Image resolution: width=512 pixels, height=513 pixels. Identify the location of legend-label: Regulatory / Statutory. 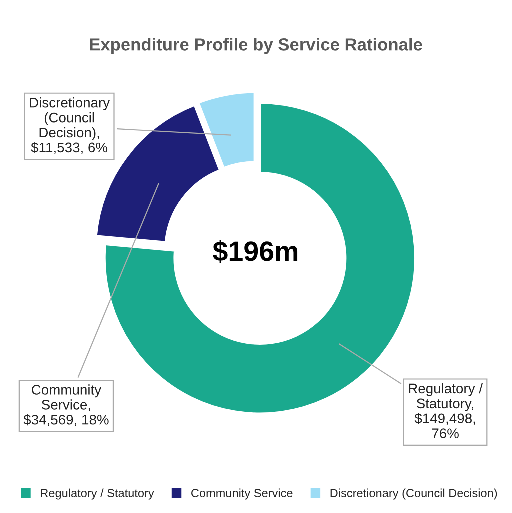
(97, 494).